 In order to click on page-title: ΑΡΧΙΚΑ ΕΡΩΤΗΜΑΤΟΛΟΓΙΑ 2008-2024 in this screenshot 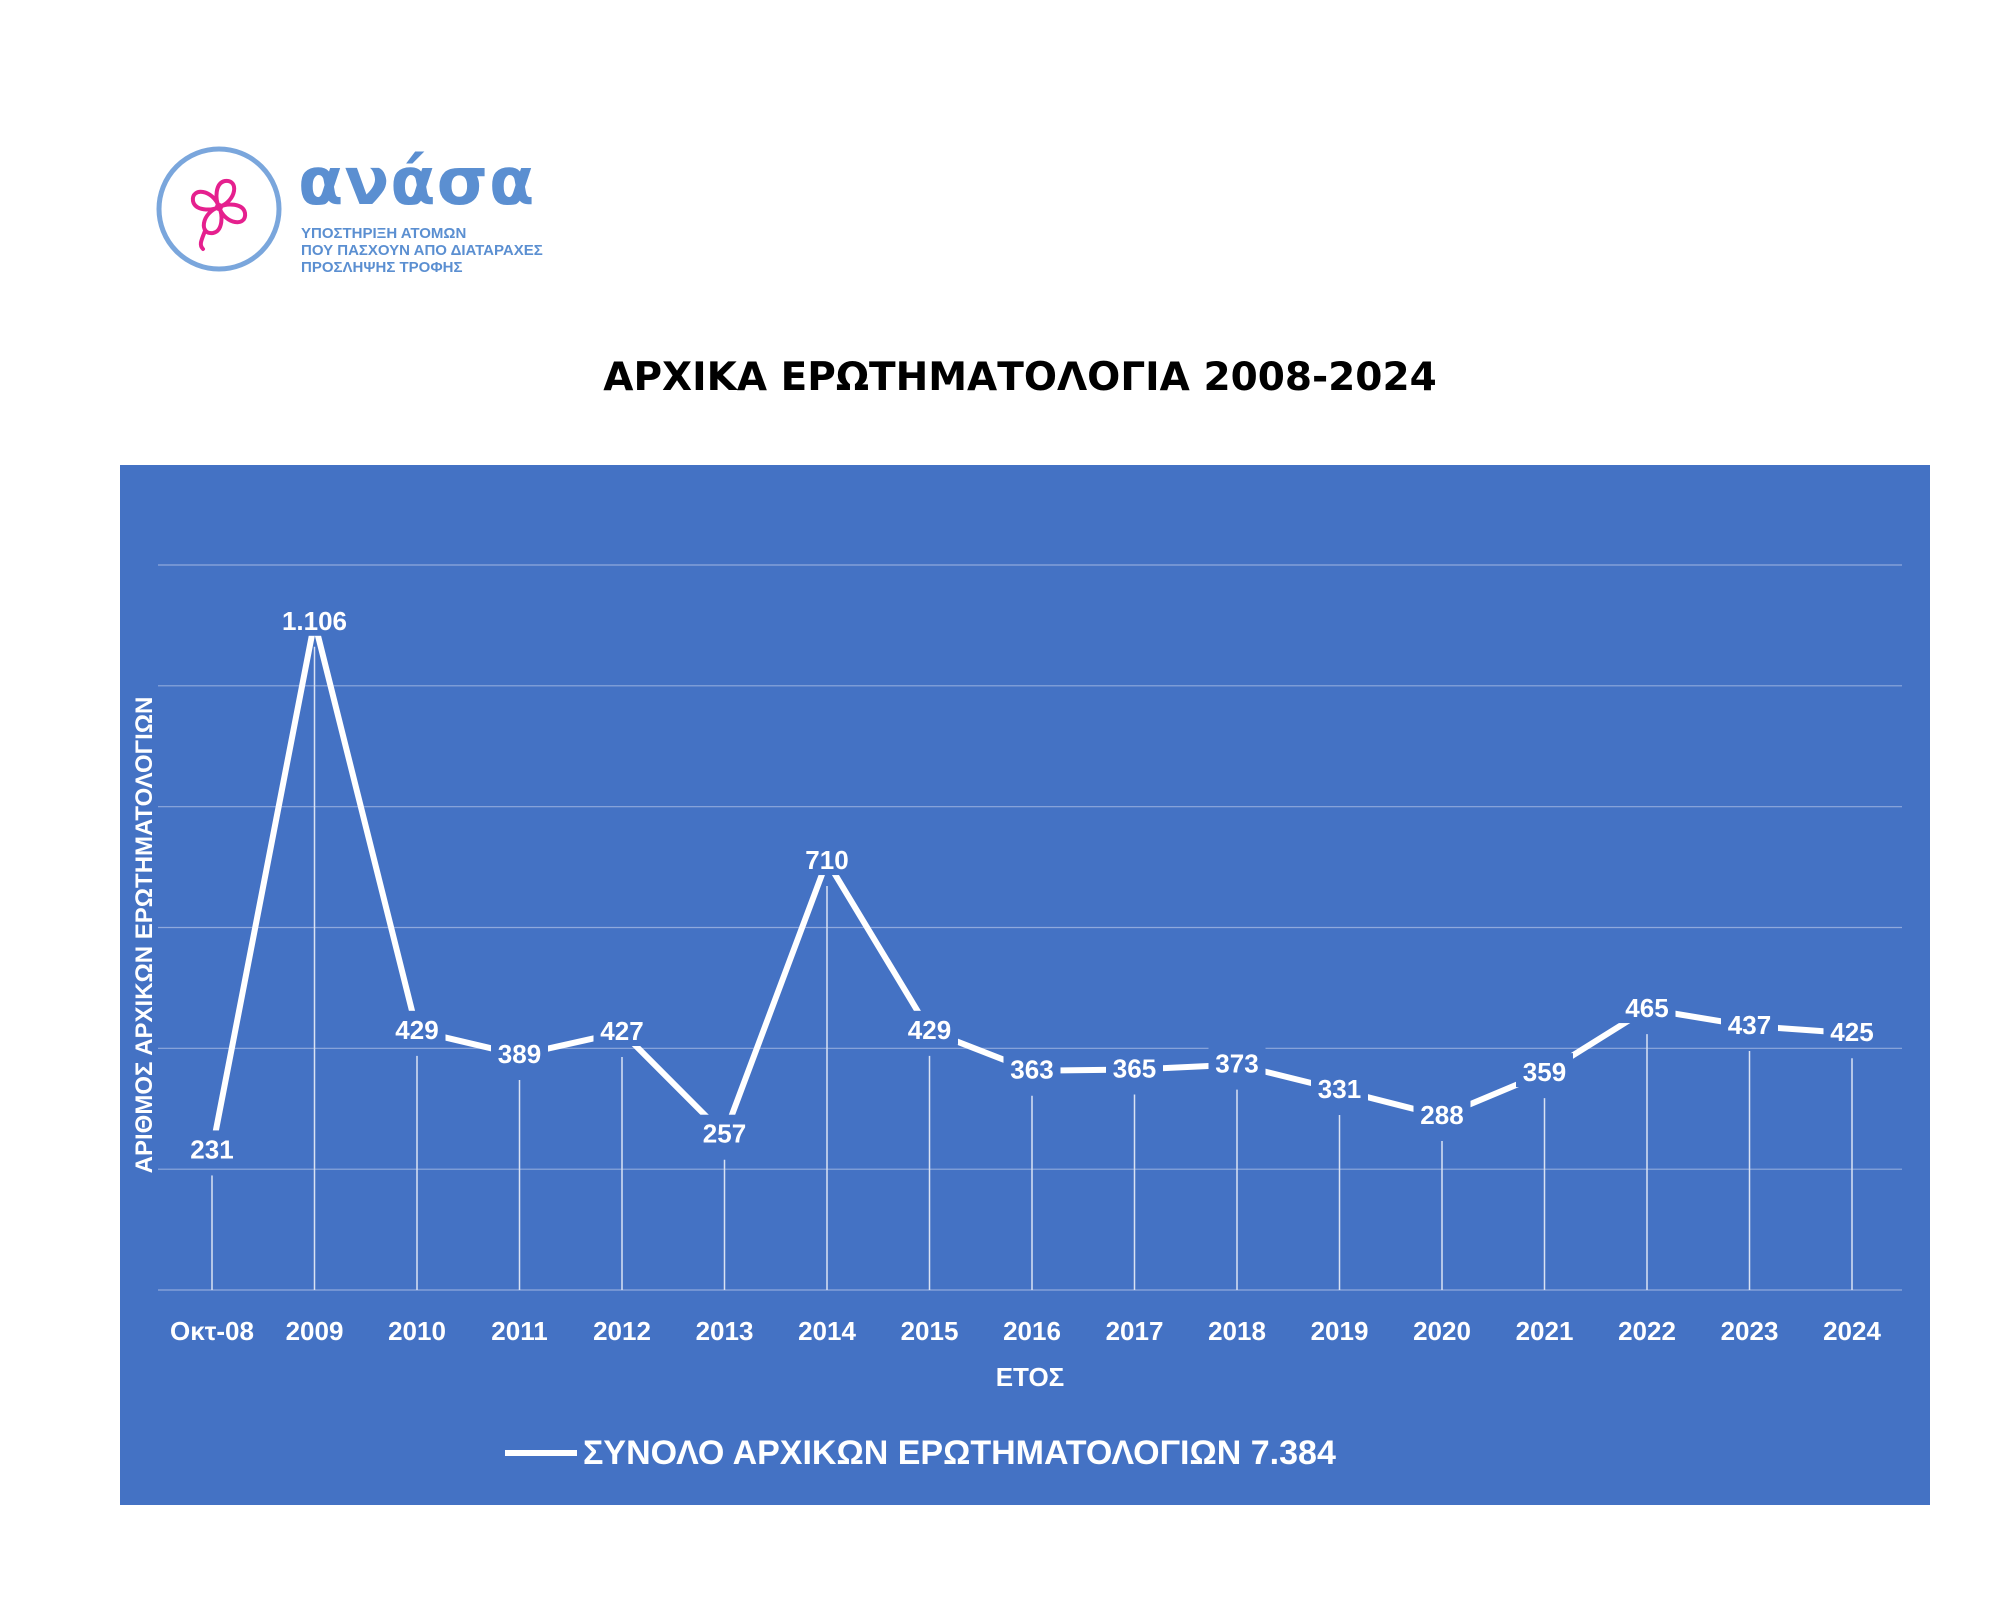, I will do `click(1020, 377)`.